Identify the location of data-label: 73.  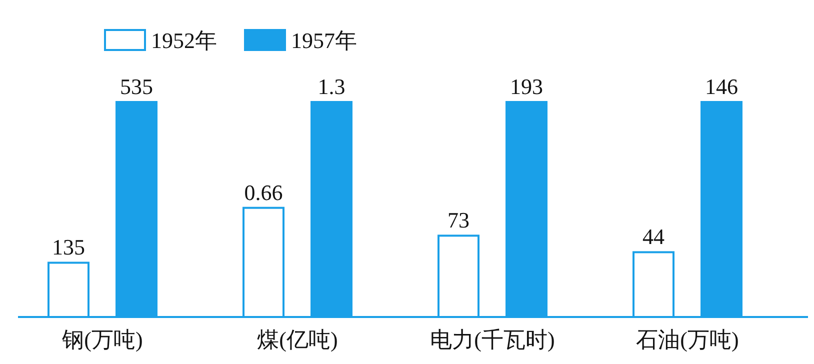
(459, 220).